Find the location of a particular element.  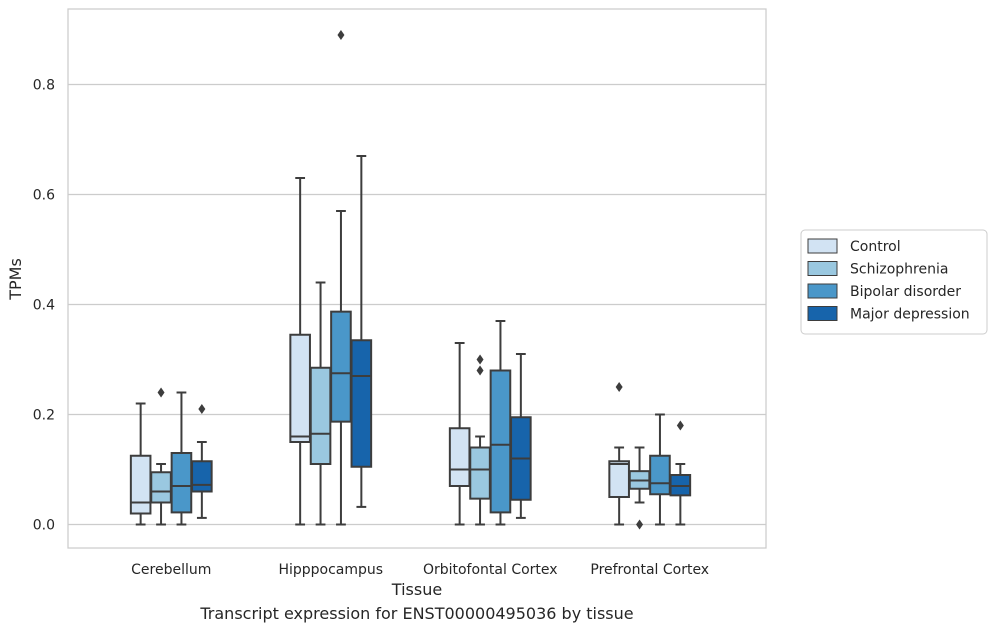

box-cerebellum-schizophrenia is located at coordinates (161, 456).